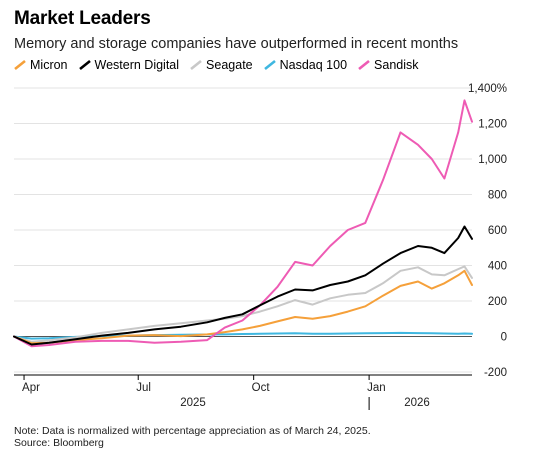 This screenshot has height=458, width=542. What do you see at coordinates (497, 196) in the screenshot?
I see `y-tick-label: 800` at bounding box center [497, 196].